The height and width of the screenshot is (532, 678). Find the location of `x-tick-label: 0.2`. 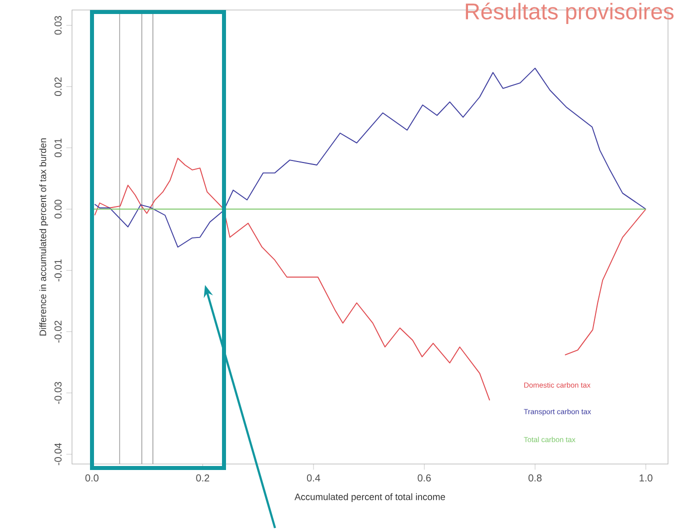

x-tick-label: 0.2 is located at coordinates (203, 478).